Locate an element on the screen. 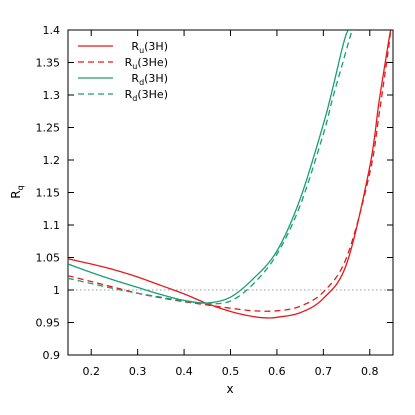  y-tick-label: 1.4 is located at coordinates (52, 30).